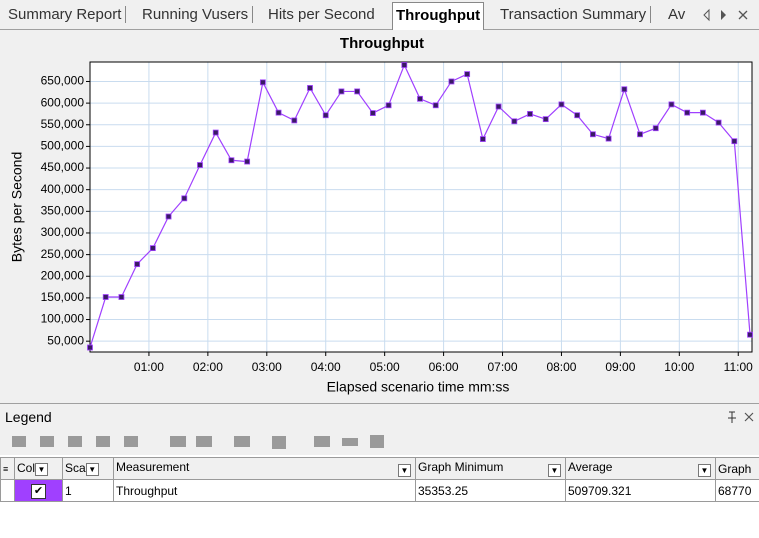 This screenshot has height=538, width=759. I want to click on cell: 68770, so click(737, 490).